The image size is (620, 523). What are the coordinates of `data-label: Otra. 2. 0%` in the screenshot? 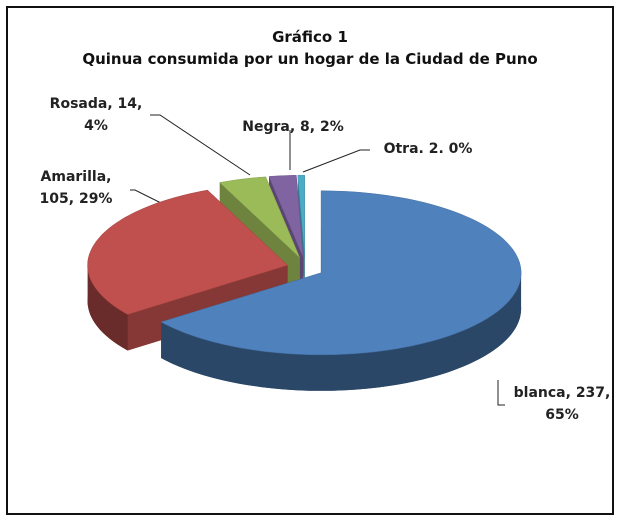 It's located at (428, 149).